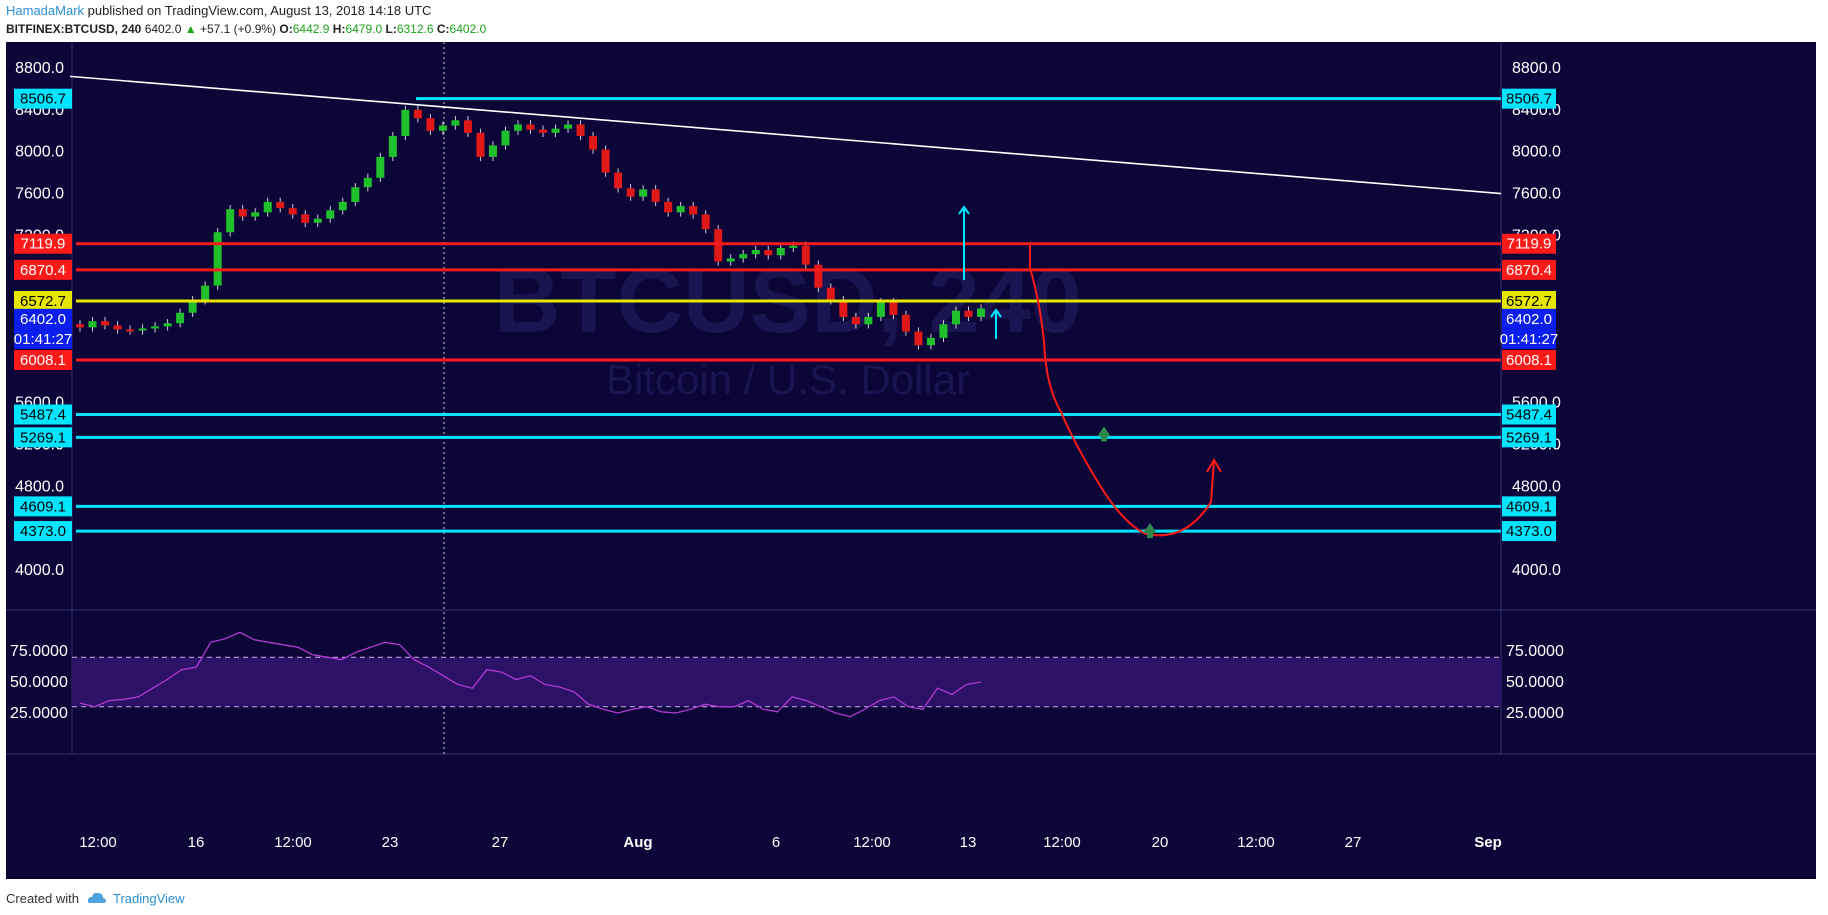 The width and height of the screenshot is (1828, 915). What do you see at coordinates (1122, 389) in the screenshot?
I see `projected-path` at bounding box center [1122, 389].